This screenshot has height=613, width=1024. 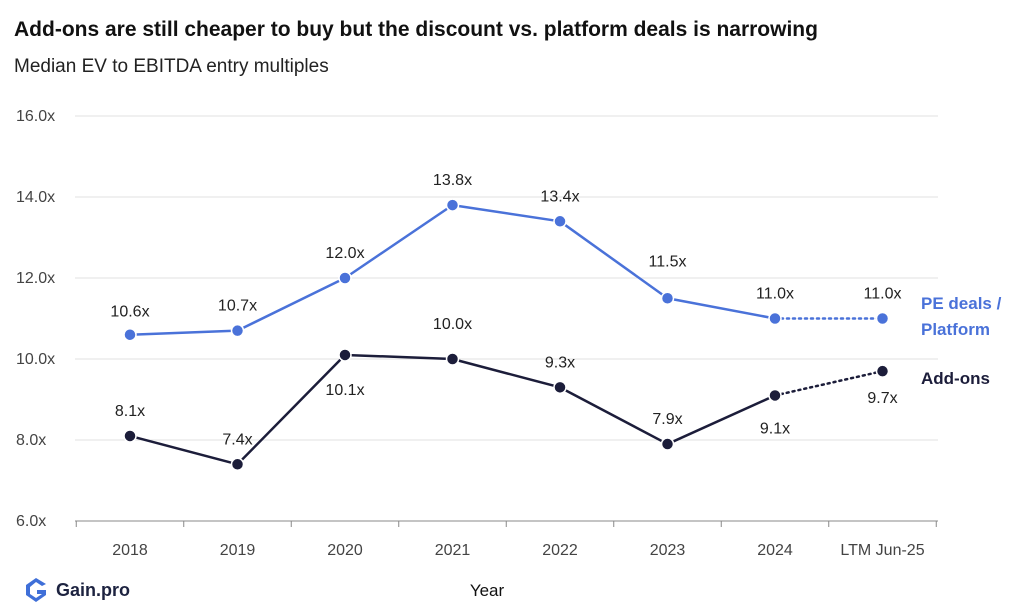 What do you see at coordinates (36, 590) in the screenshot?
I see `gain-logo-icon` at bounding box center [36, 590].